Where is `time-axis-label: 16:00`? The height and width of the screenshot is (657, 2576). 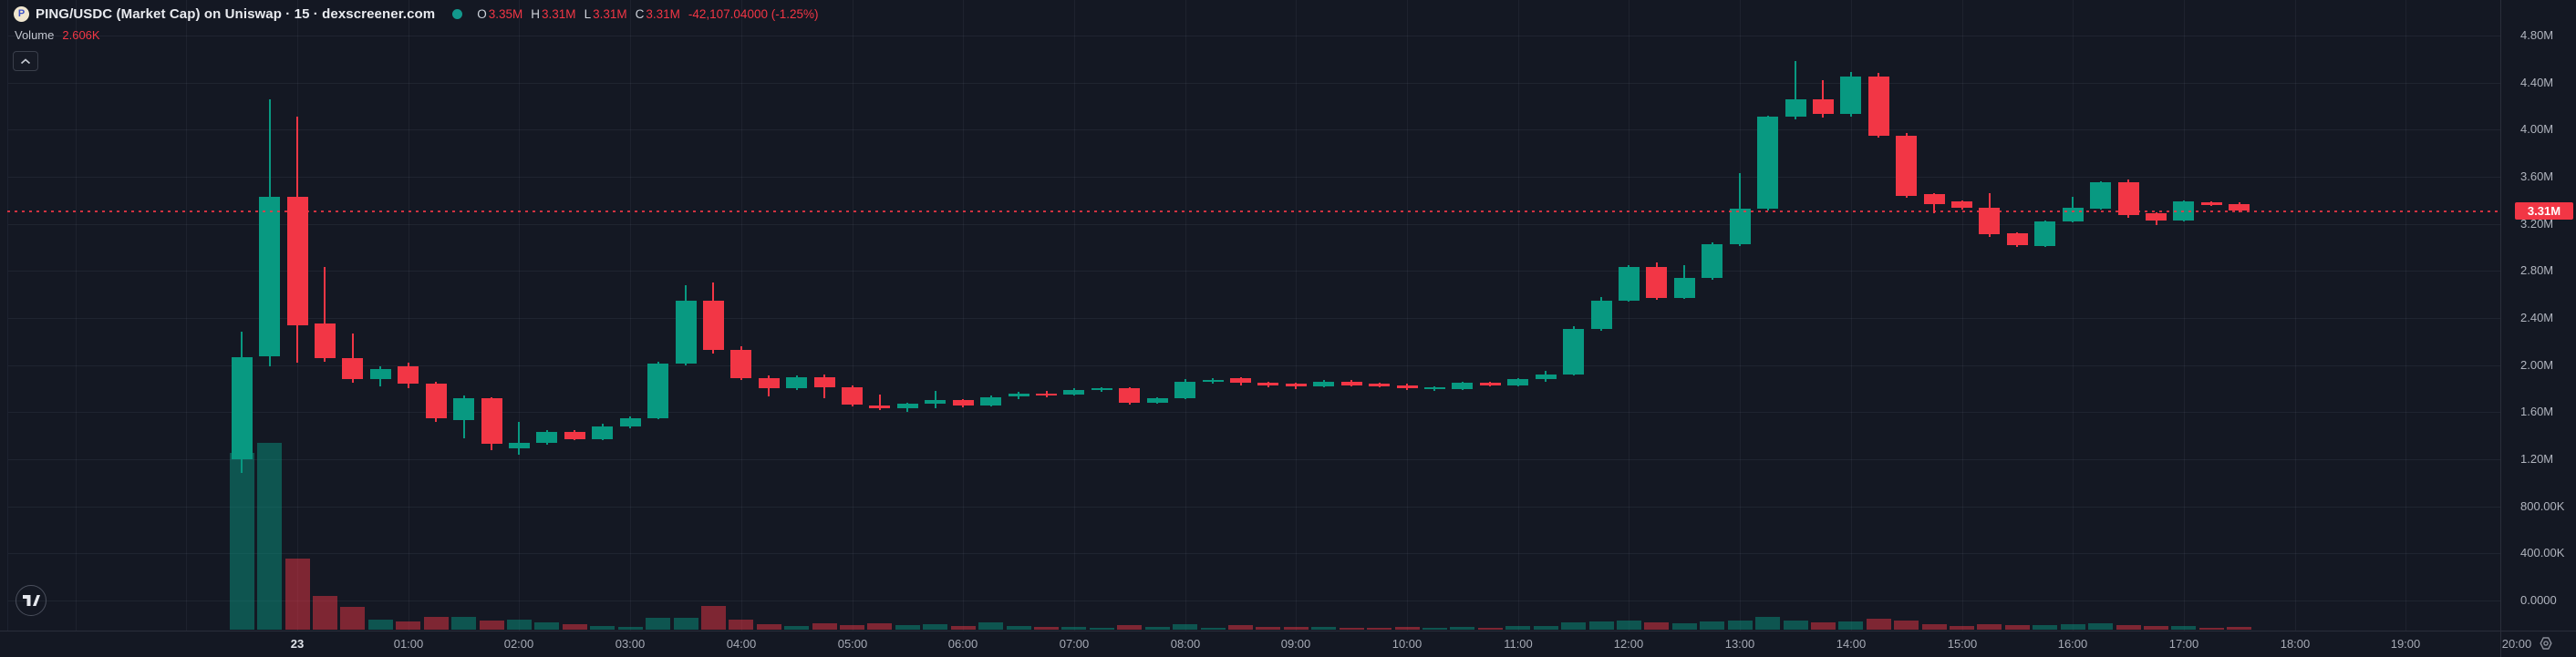 time-axis-label: 16:00 is located at coordinates (2072, 644).